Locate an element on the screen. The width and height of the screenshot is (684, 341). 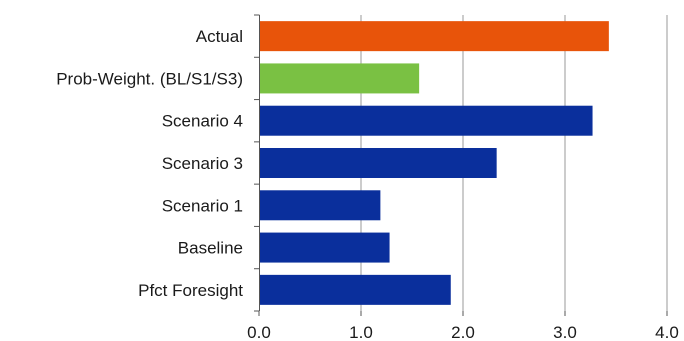
category-label: Scenario 3 is located at coordinates (202, 163).